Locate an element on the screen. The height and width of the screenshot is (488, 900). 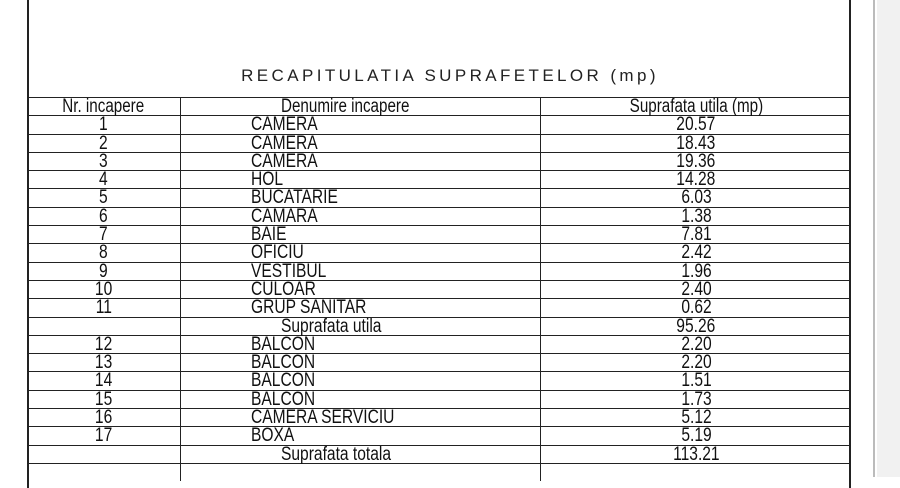
table-row: 9 VESTIBUL 1.96 is located at coordinates (439, 271).